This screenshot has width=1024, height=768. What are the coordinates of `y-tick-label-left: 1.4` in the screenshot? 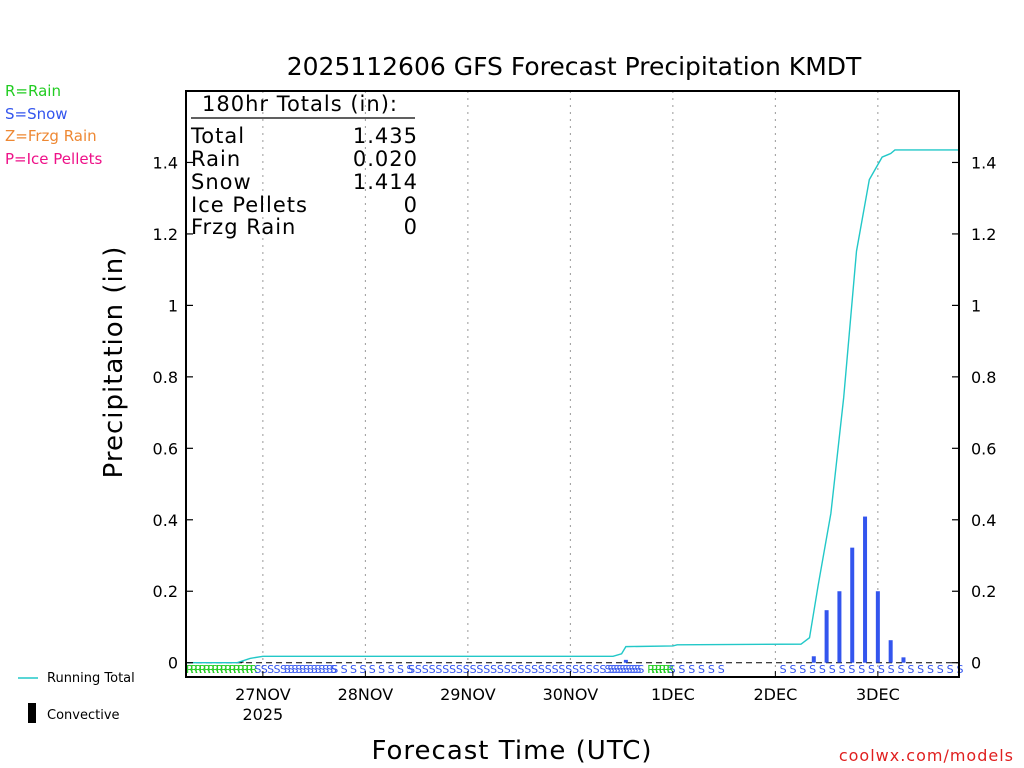 It's located at (165, 162).